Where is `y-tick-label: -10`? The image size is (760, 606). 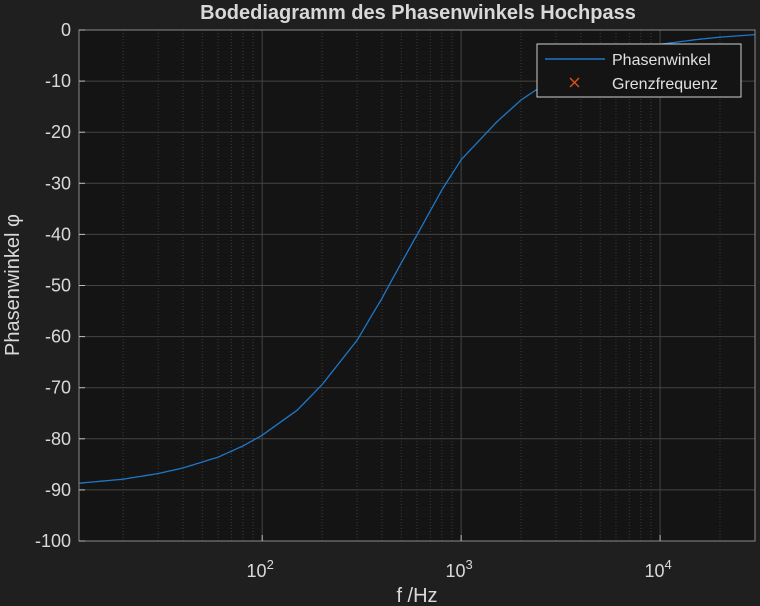 y-tick-label: -10 is located at coordinates (58, 81).